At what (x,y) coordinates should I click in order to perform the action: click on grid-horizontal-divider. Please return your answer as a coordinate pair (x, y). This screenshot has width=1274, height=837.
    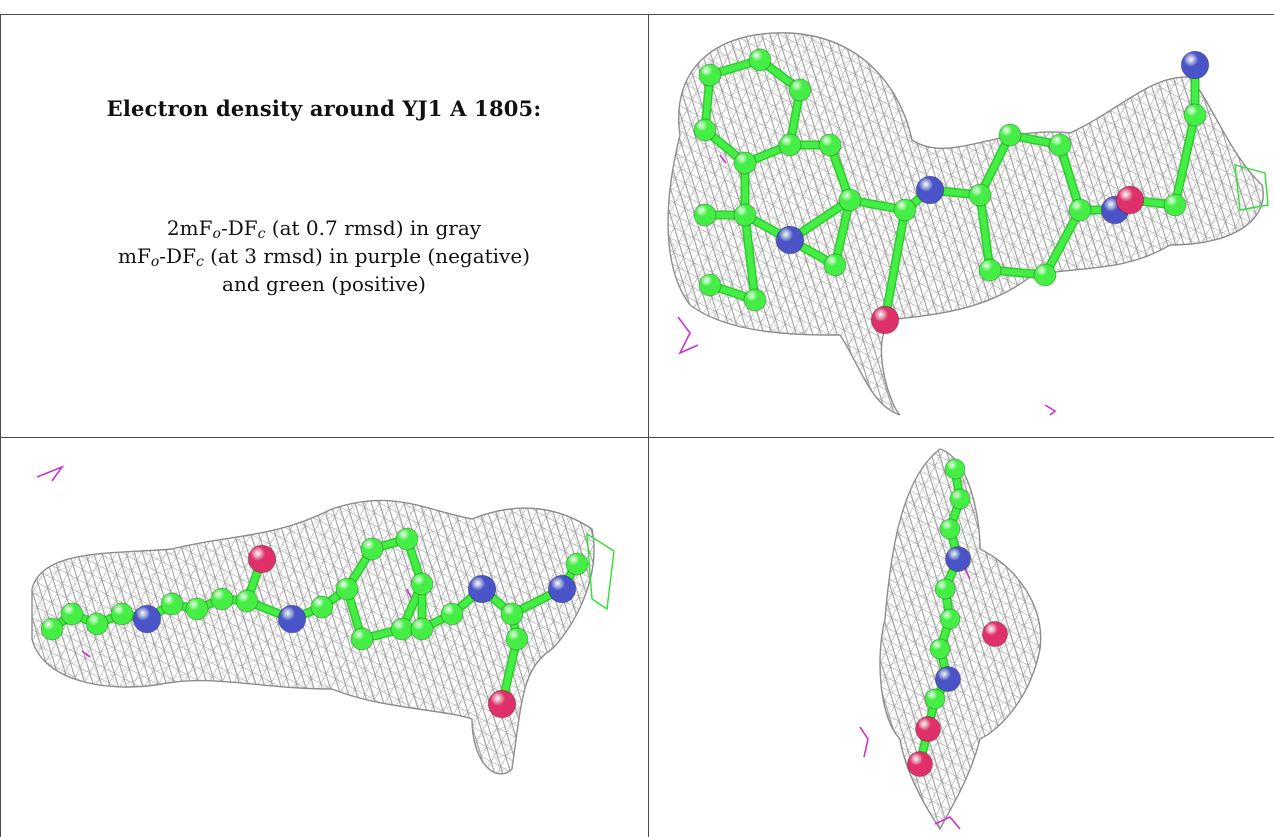
    Looking at the image, I should click on (637, 437).